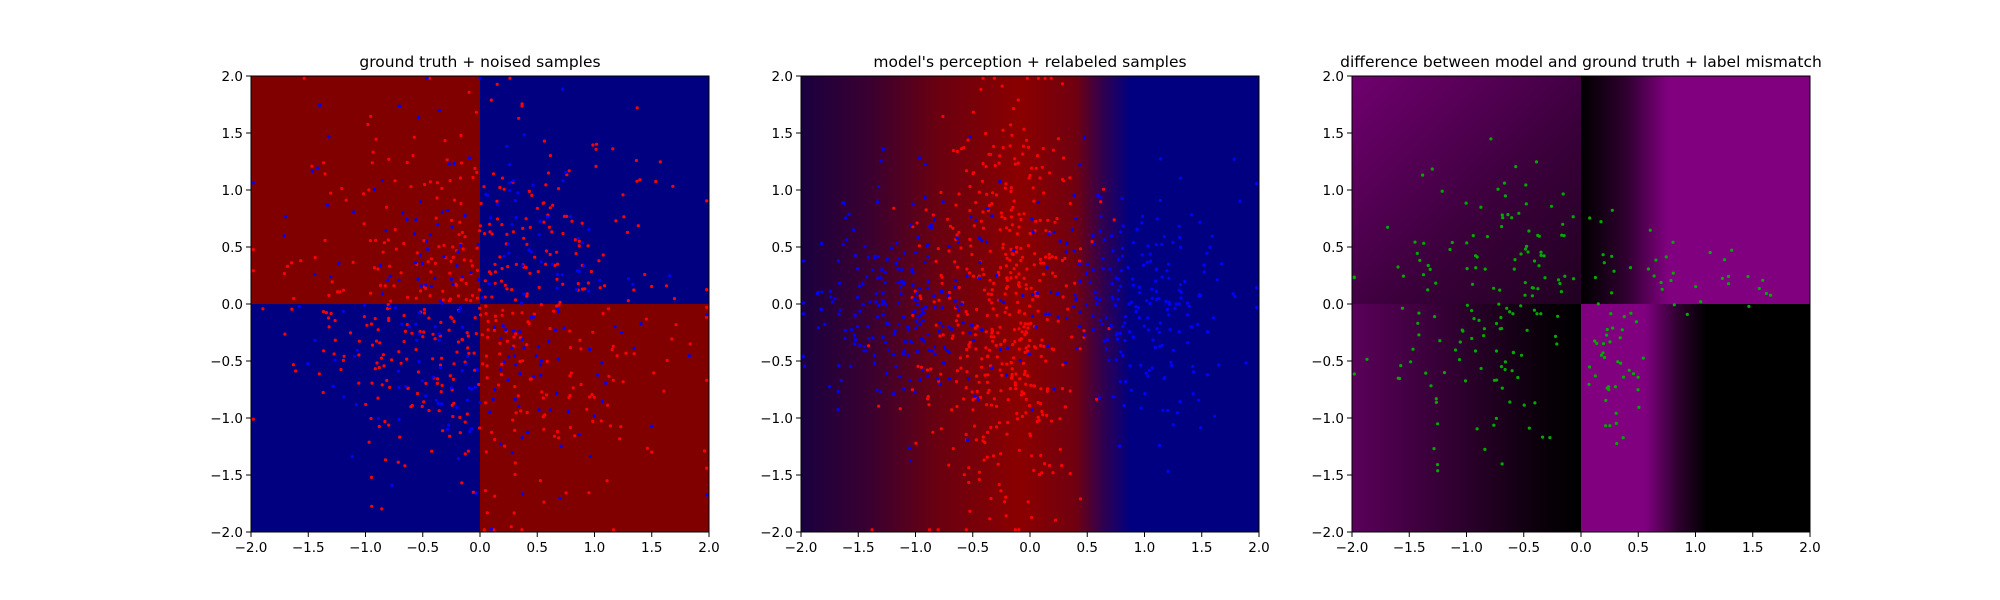 The height and width of the screenshot is (600, 2000). What do you see at coordinates (1029, 548) in the screenshot?
I see `x-tick-label: 0.0` at bounding box center [1029, 548].